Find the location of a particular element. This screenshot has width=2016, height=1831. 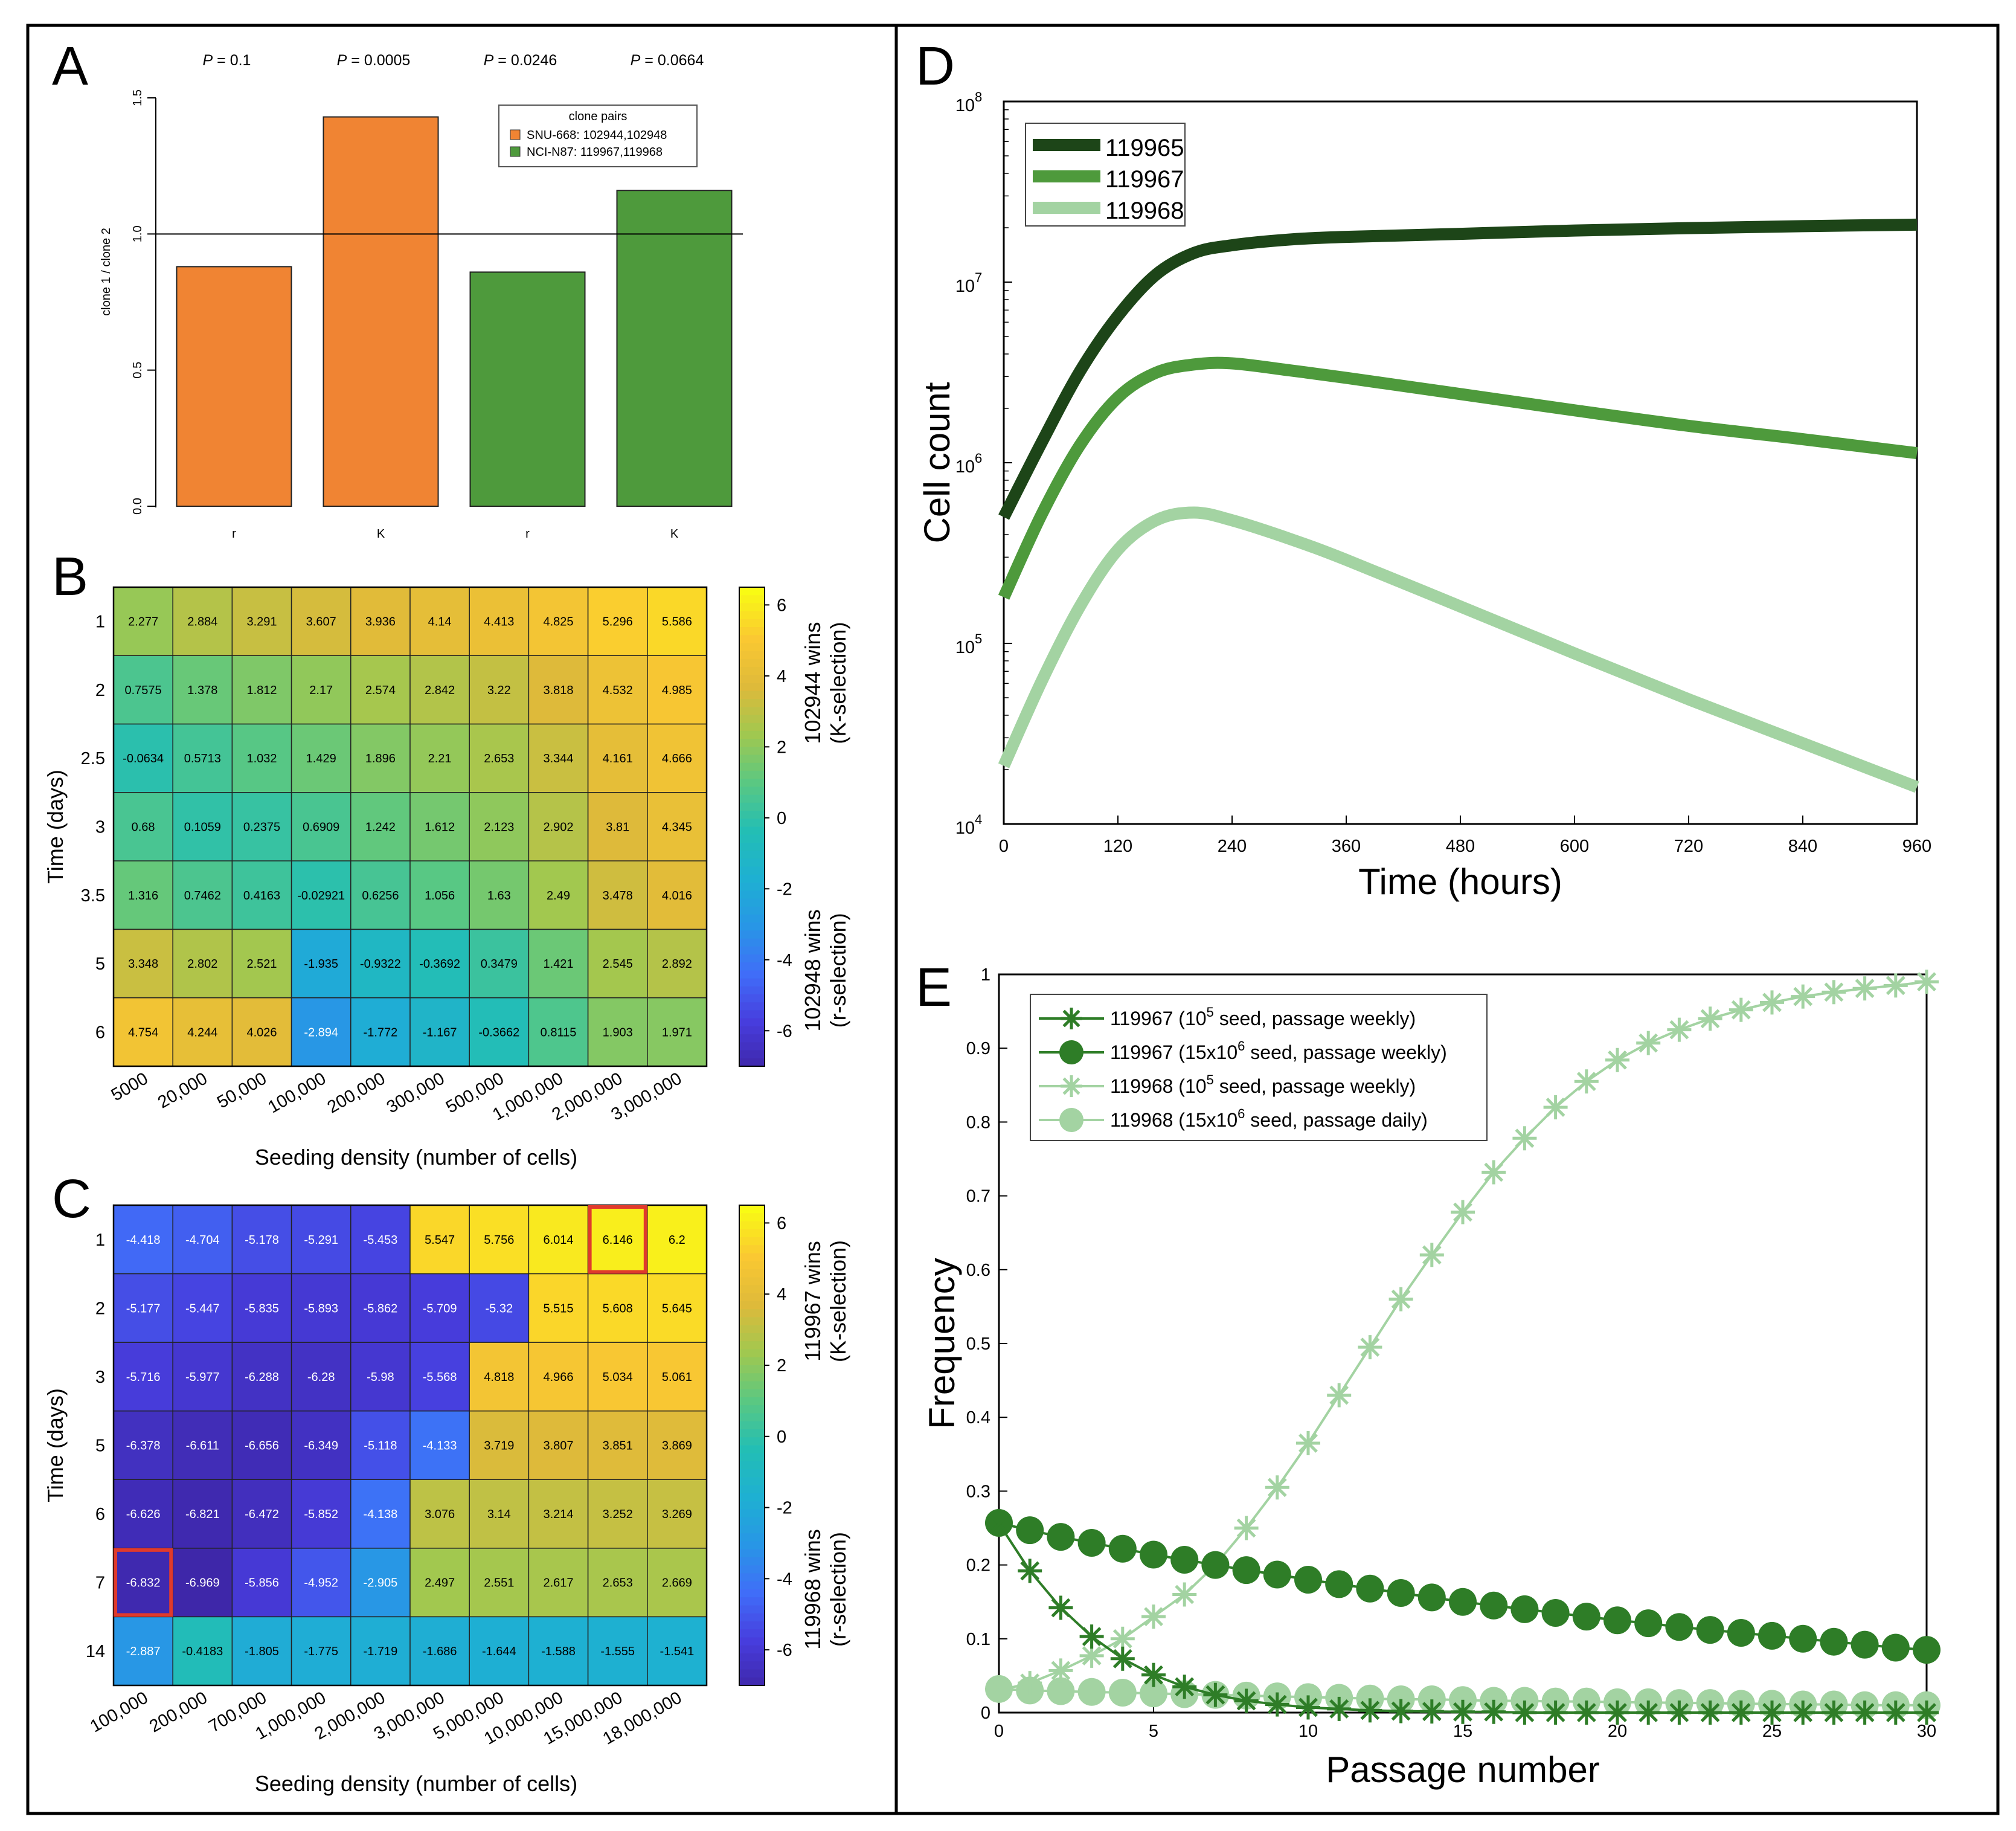

c-row-label: 6 is located at coordinates (100, 1514).